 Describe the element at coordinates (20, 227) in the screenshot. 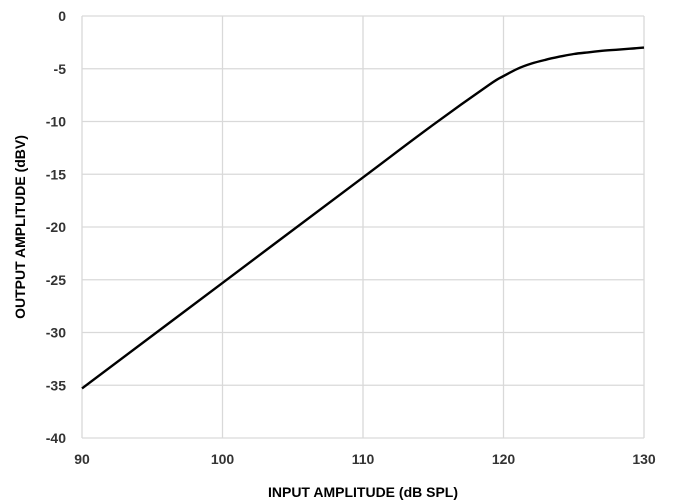

I see `y-axis-title: OUTPUT AMPLITUDE (dBV)` at that location.